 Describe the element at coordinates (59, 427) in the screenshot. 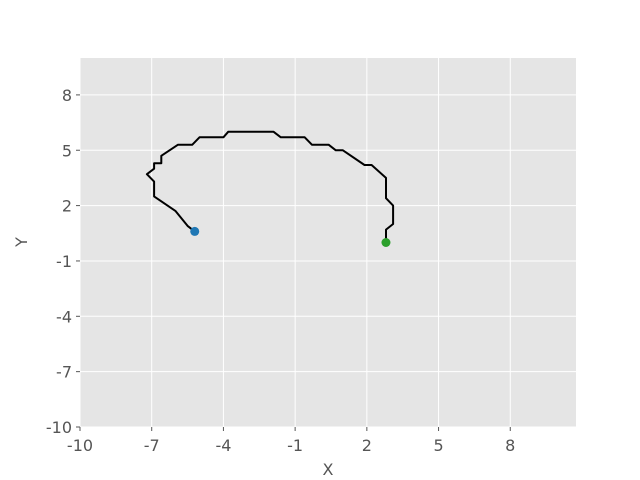

I see `y-tick-label: -10` at that location.